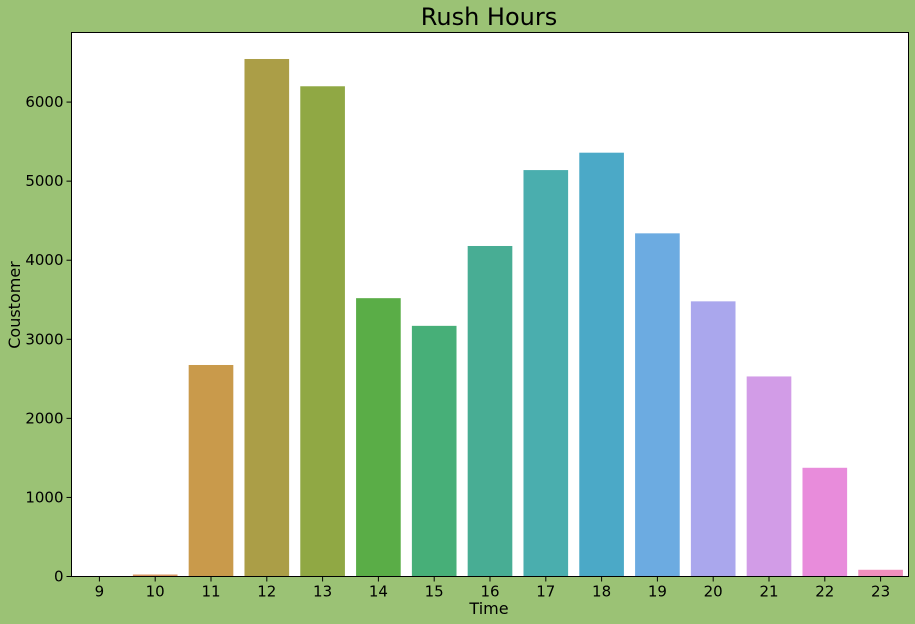  What do you see at coordinates (266, 592) in the screenshot?
I see `x-tick-label-12: 12` at bounding box center [266, 592].